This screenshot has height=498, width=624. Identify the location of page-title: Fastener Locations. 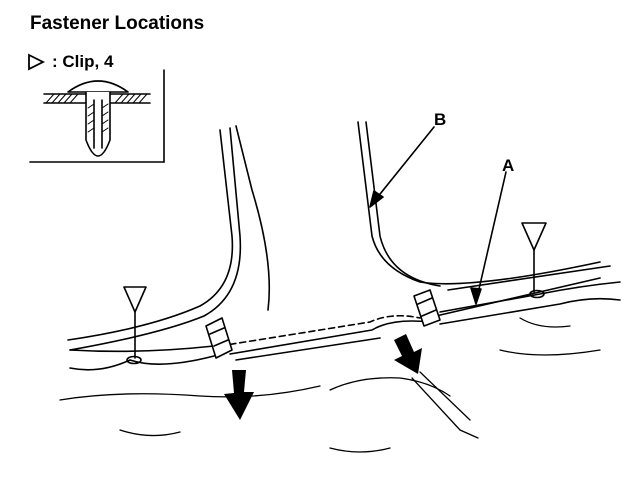
(117, 23).